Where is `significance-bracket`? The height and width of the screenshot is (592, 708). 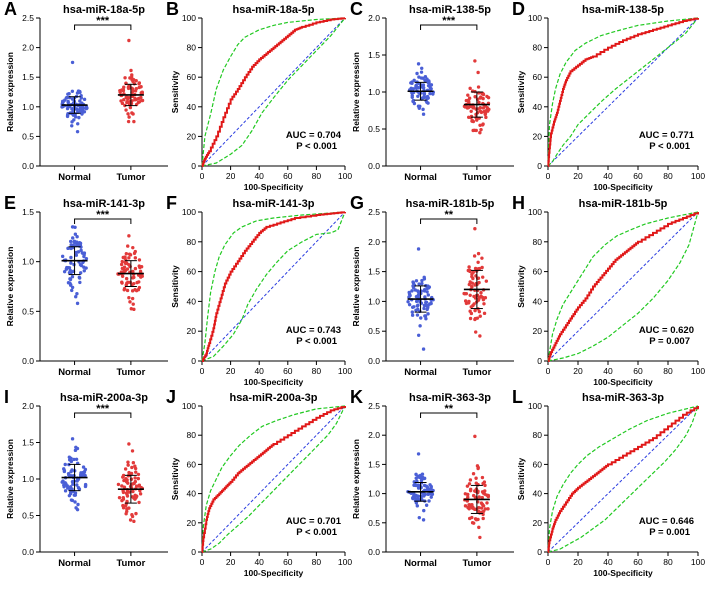
significance-bracket is located at coordinates (103, 415).